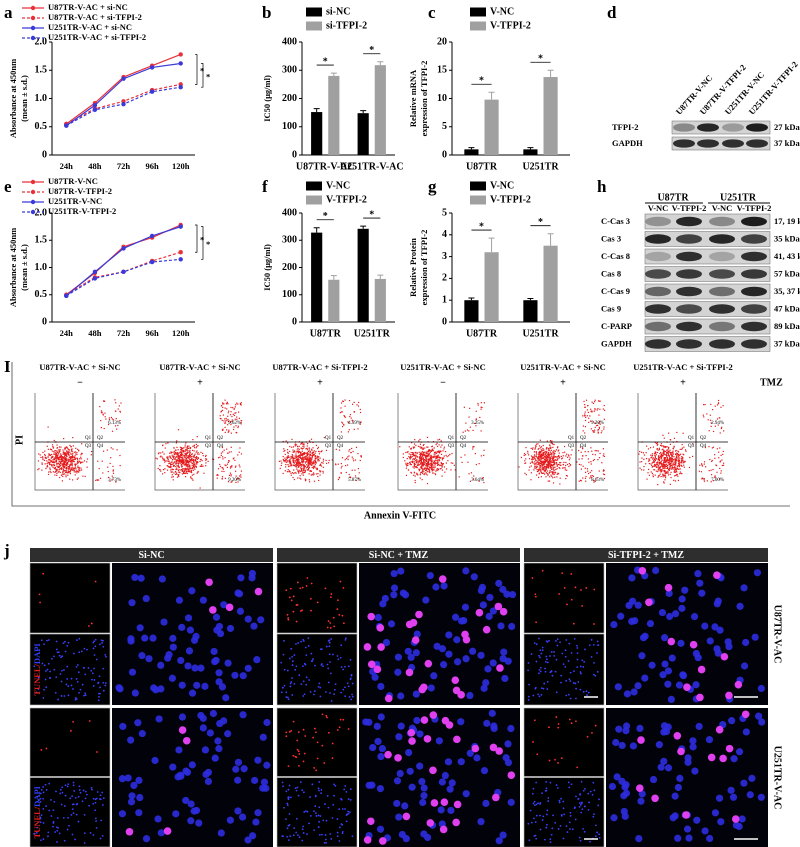 This screenshot has width=800, height=847. I want to click on quadrant-name: Q4, so click(100, 446).